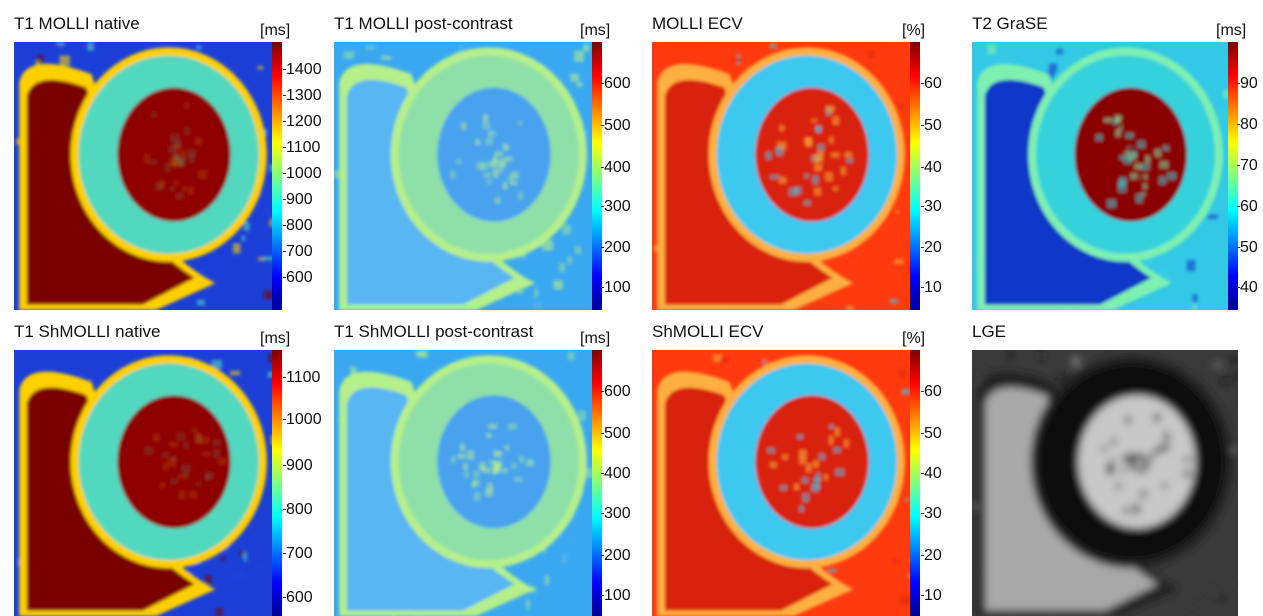 The height and width of the screenshot is (616, 1263). Describe the element at coordinates (989, 331) in the screenshot. I see `panel-title: LGE` at that location.